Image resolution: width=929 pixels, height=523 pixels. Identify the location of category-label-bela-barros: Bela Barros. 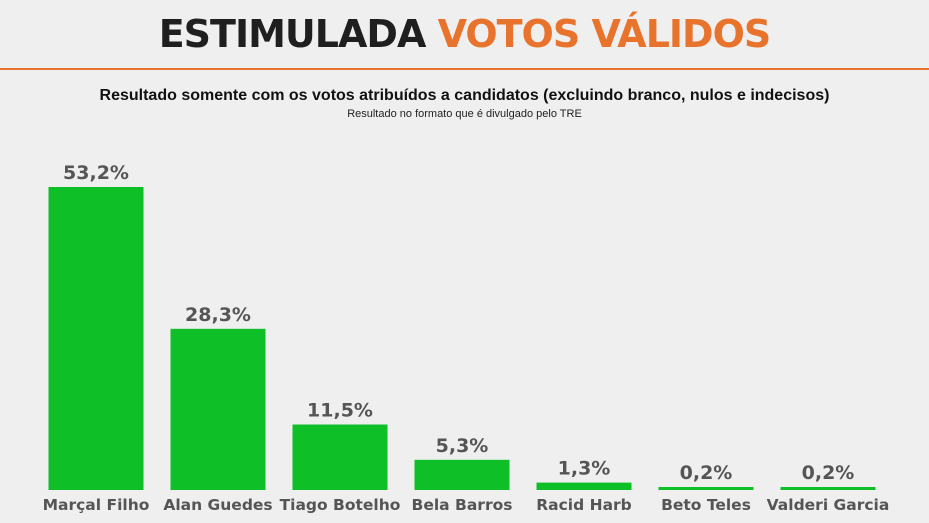
(462, 505).